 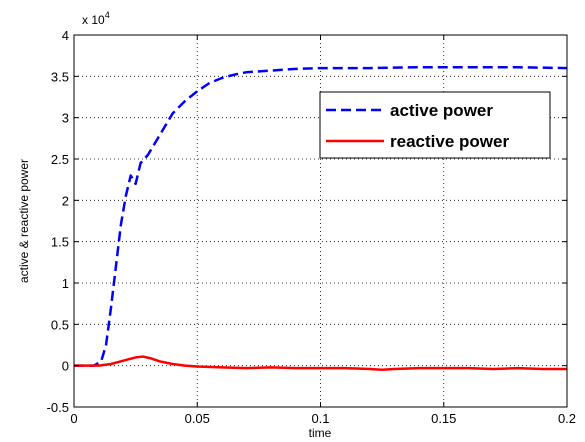 What do you see at coordinates (58, 407) in the screenshot?
I see `y-tick-label: -0.5` at bounding box center [58, 407].